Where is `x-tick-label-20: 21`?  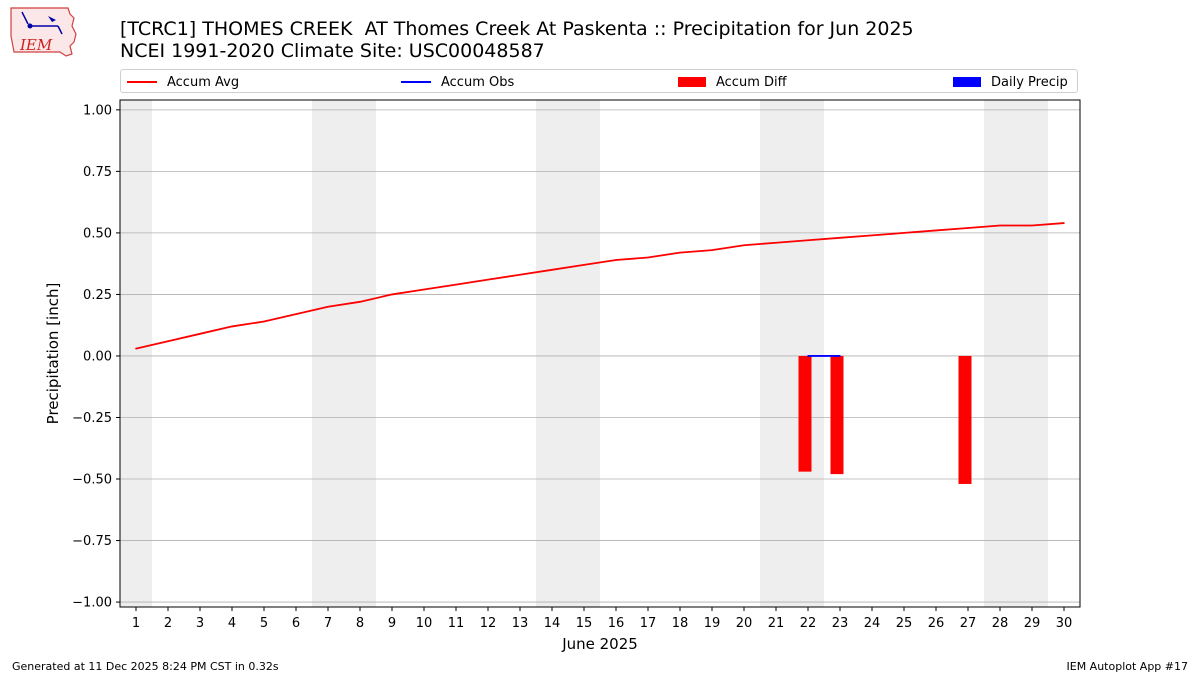 x-tick-label-20: 21 is located at coordinates (776, 623).